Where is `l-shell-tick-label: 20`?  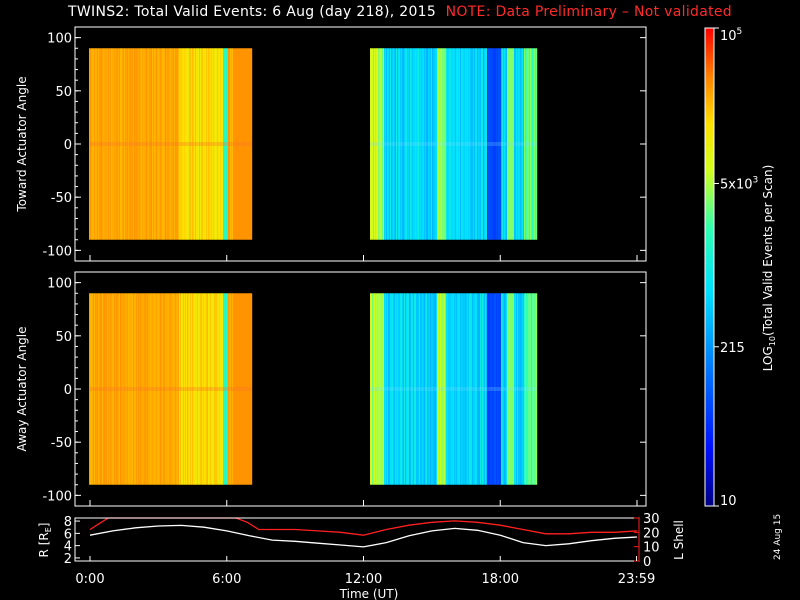 l-shell-tick-label: 20 is located at coordinates (651, 533).